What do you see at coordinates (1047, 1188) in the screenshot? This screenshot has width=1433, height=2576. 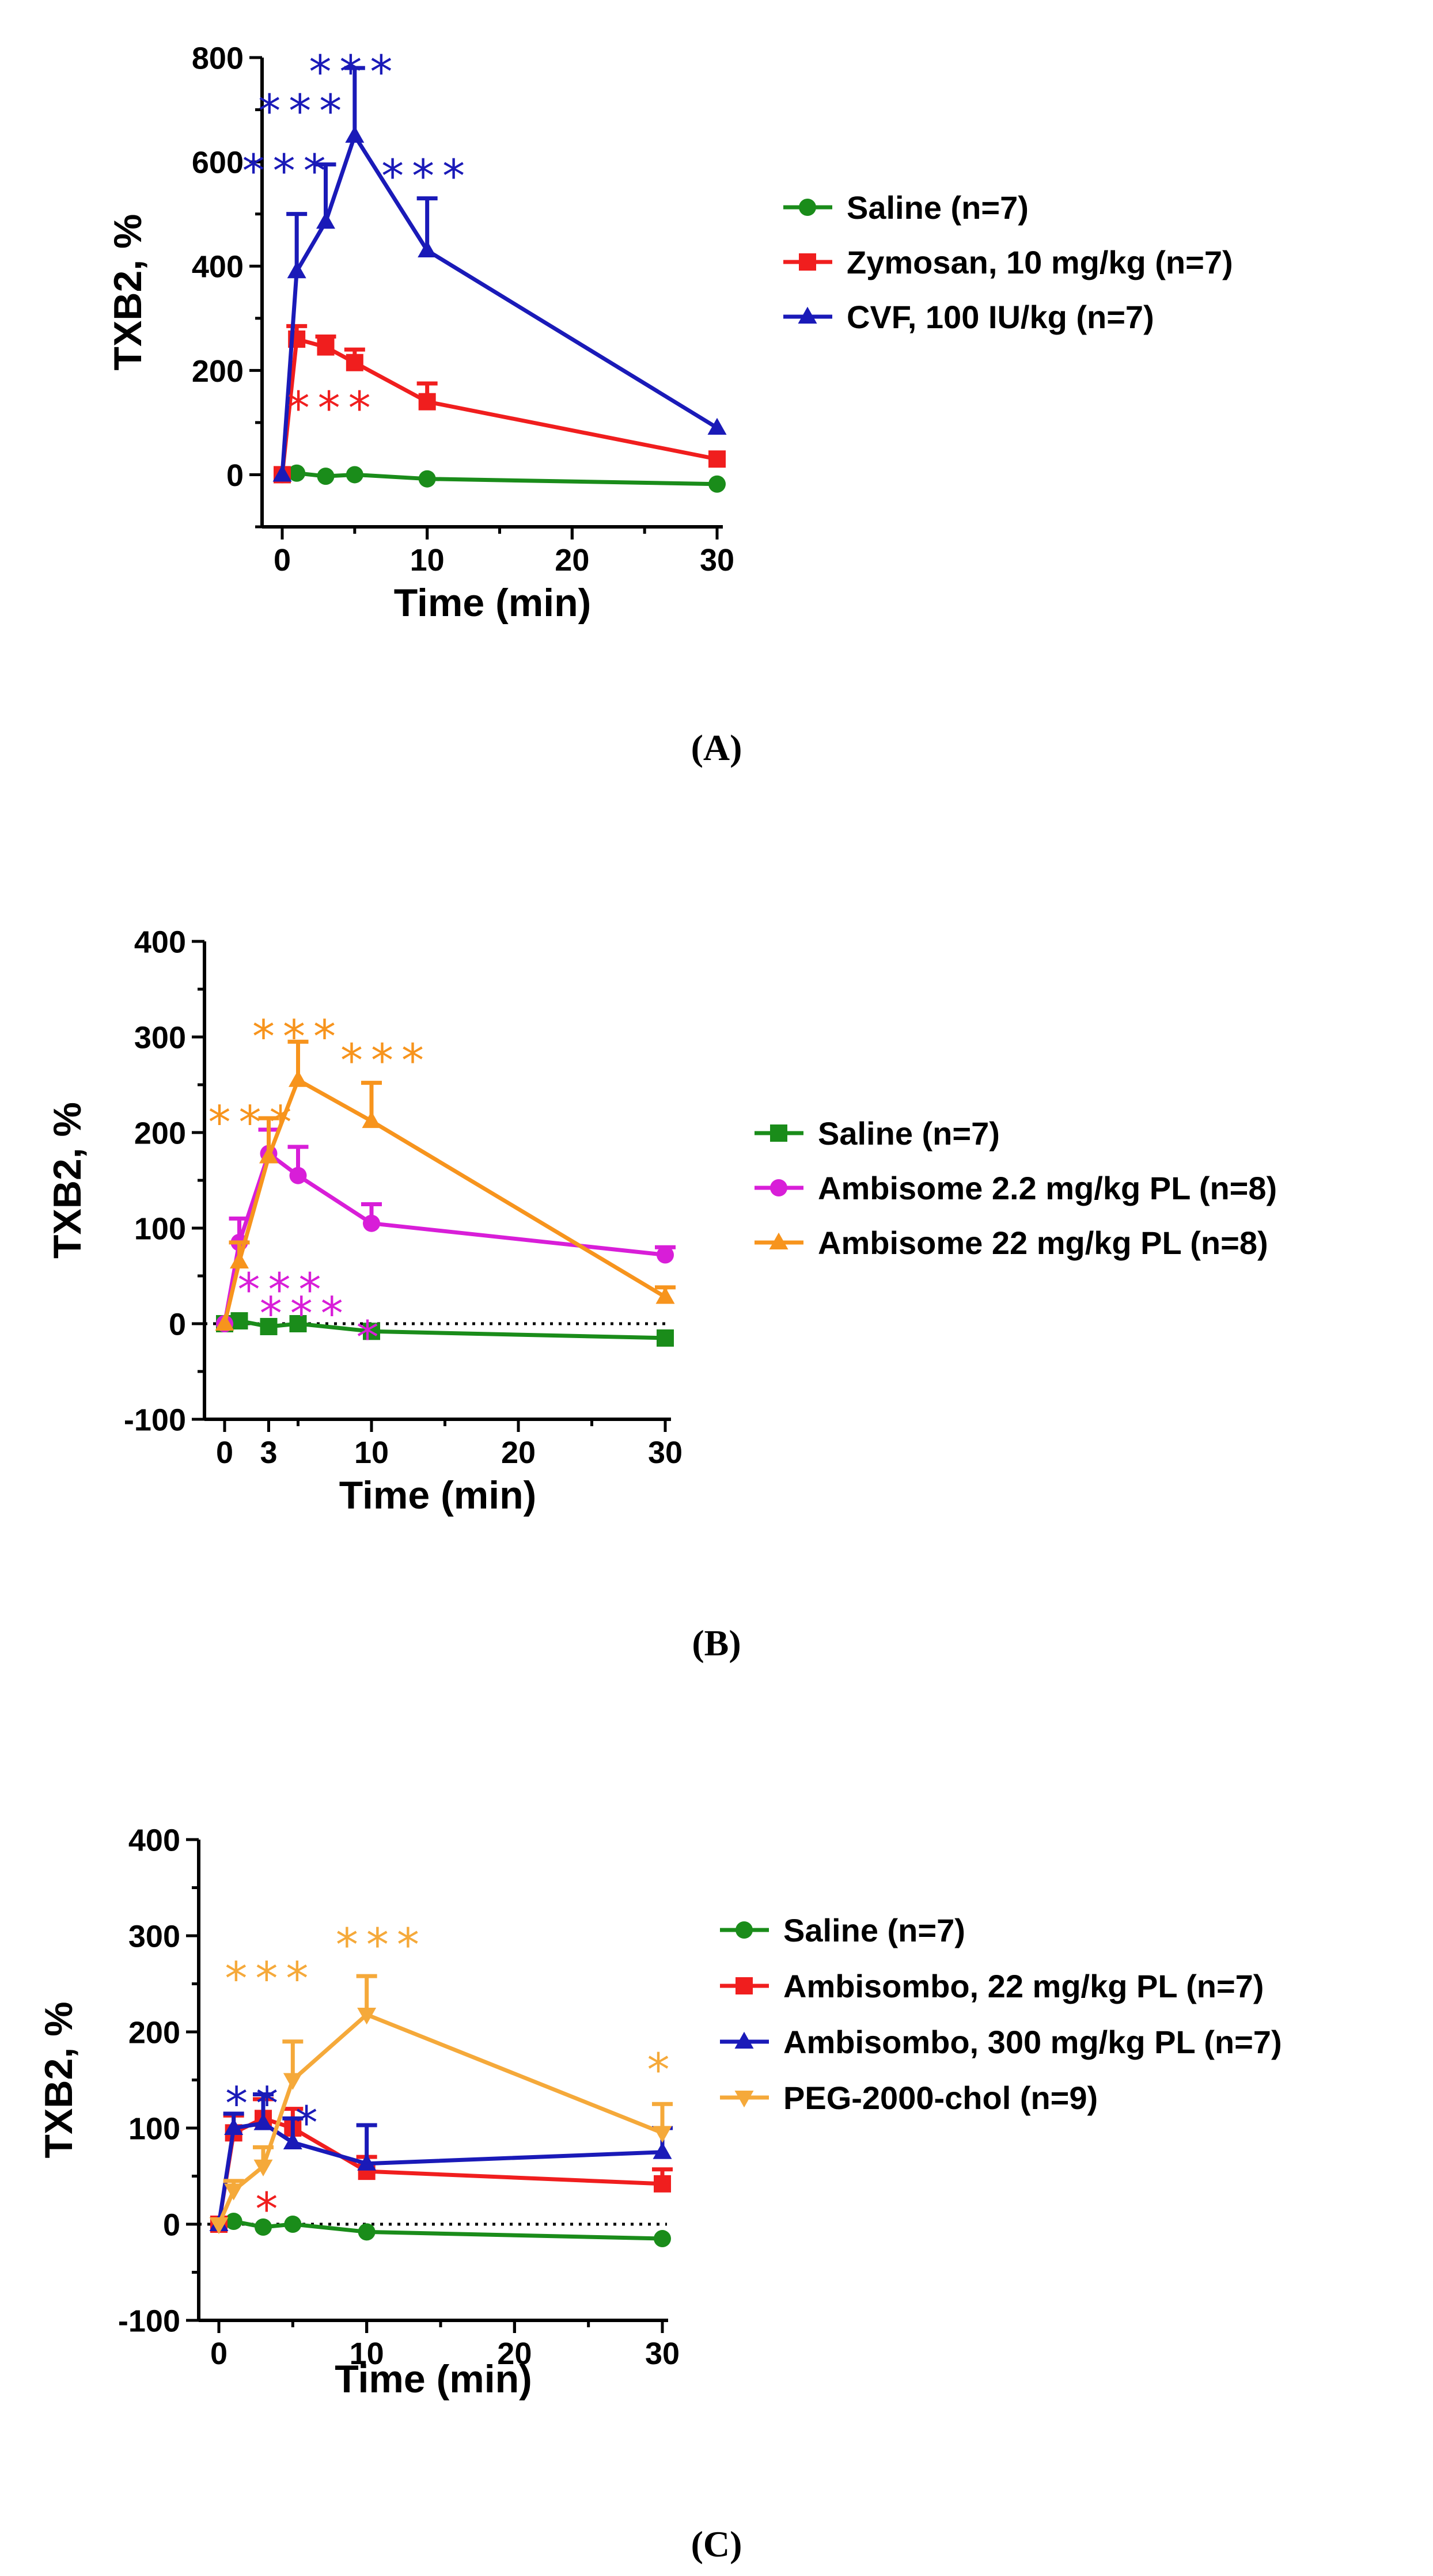 I see `legend-label: Ambisome 2.2 mg/kg PL (n=8)` at bounding box center [1047, 1188].